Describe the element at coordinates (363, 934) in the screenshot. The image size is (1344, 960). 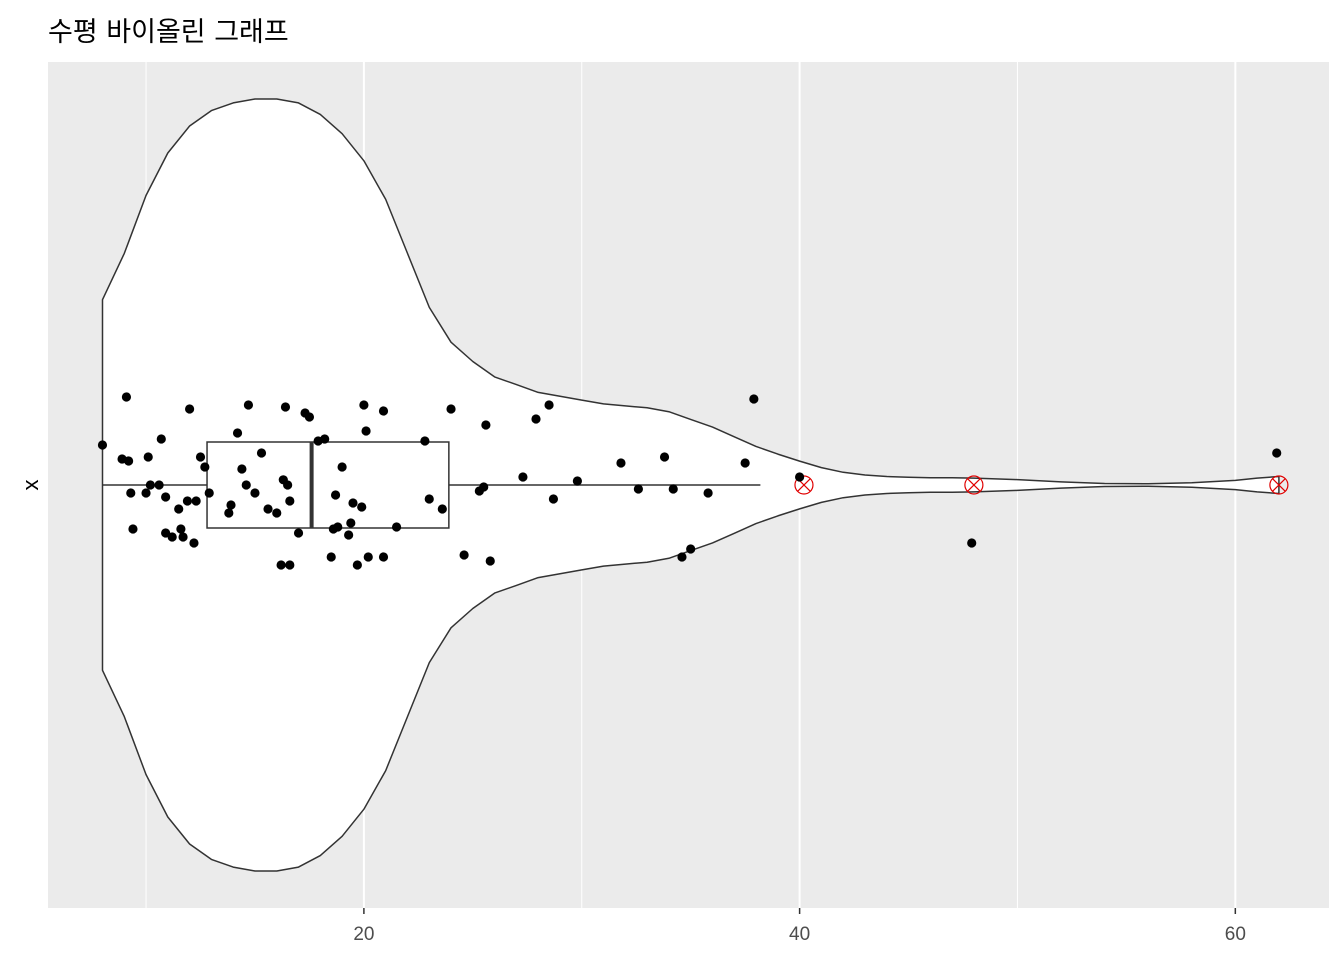
I see `x-tick-label: 20` at that location.